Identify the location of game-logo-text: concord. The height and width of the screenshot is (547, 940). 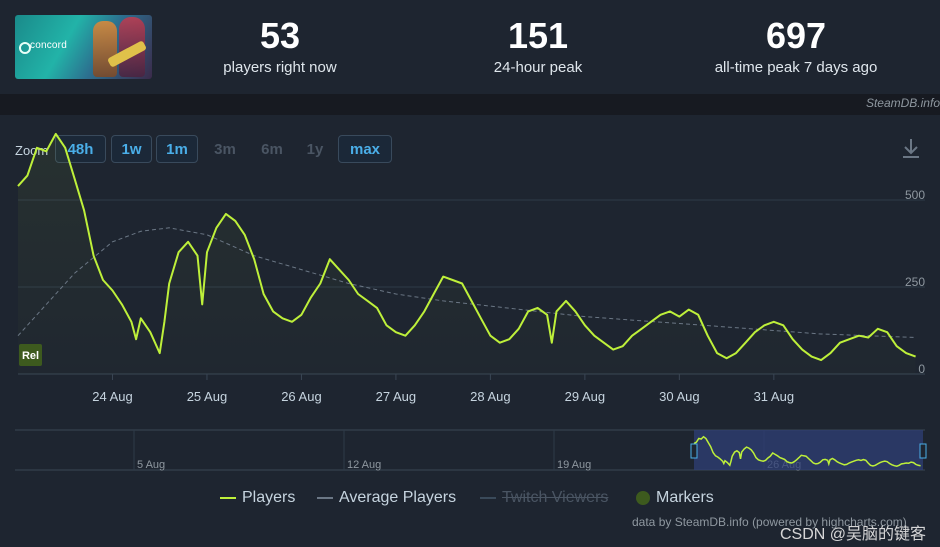
(48, 45).